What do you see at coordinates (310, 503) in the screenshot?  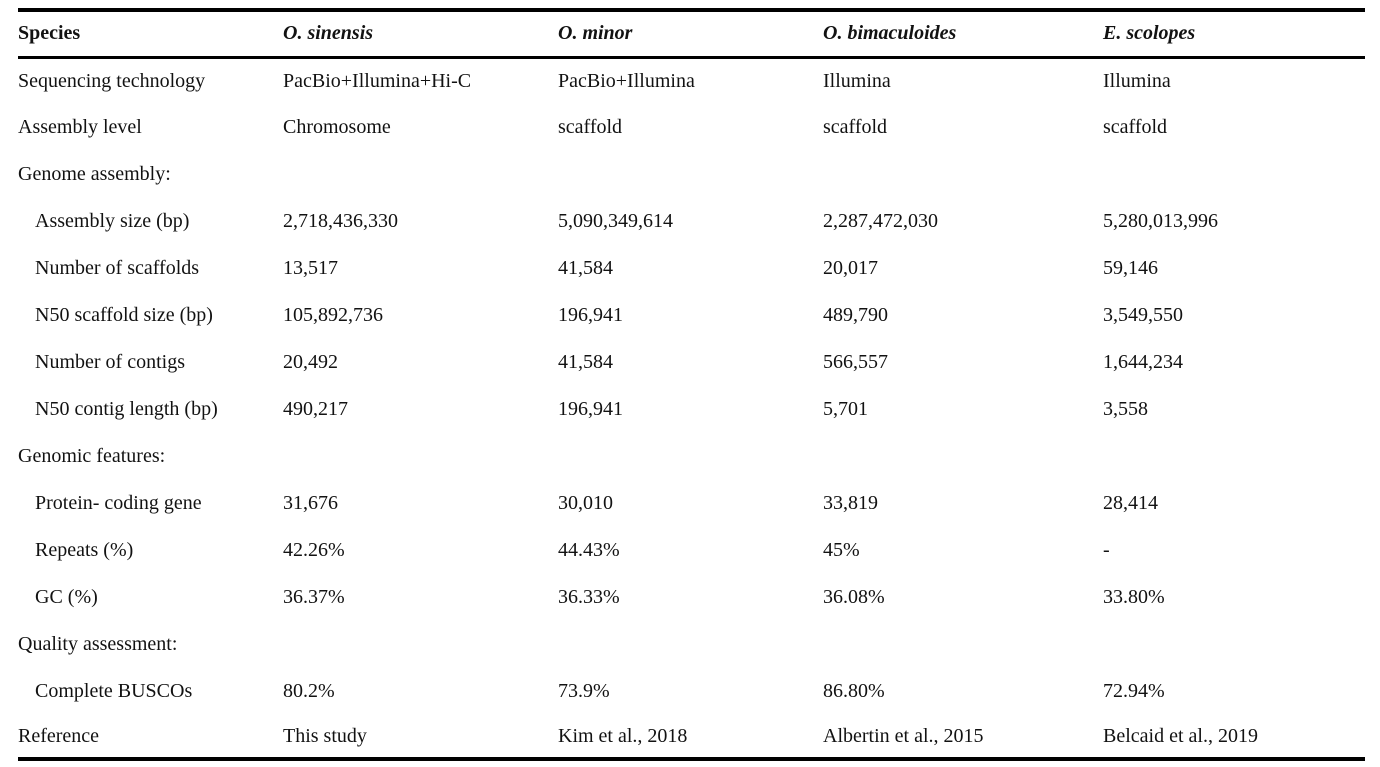 I see `cell-value: 31,676` at bounding box center [310, 503].